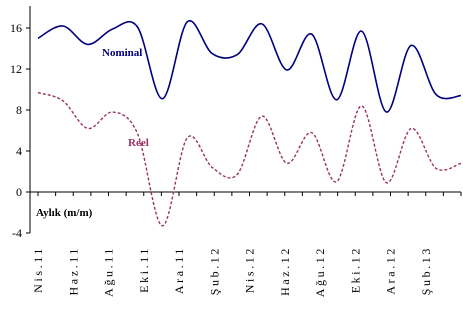  What do you see at coordinates (426, 270) in the screenshot?
I see `x-tick-label: Şub.13` at bounding box center [426, 270].